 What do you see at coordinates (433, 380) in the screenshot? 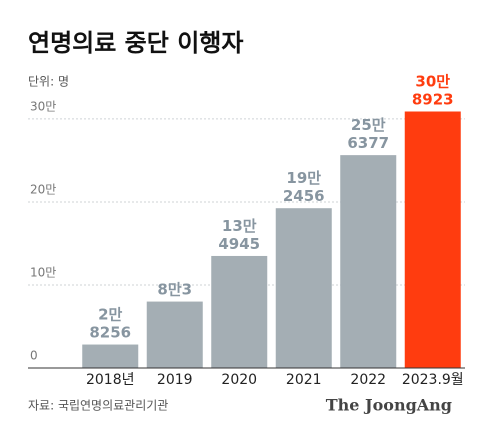
I see `x-tick-label: 2023.9월` at bounding box center [433, 380].